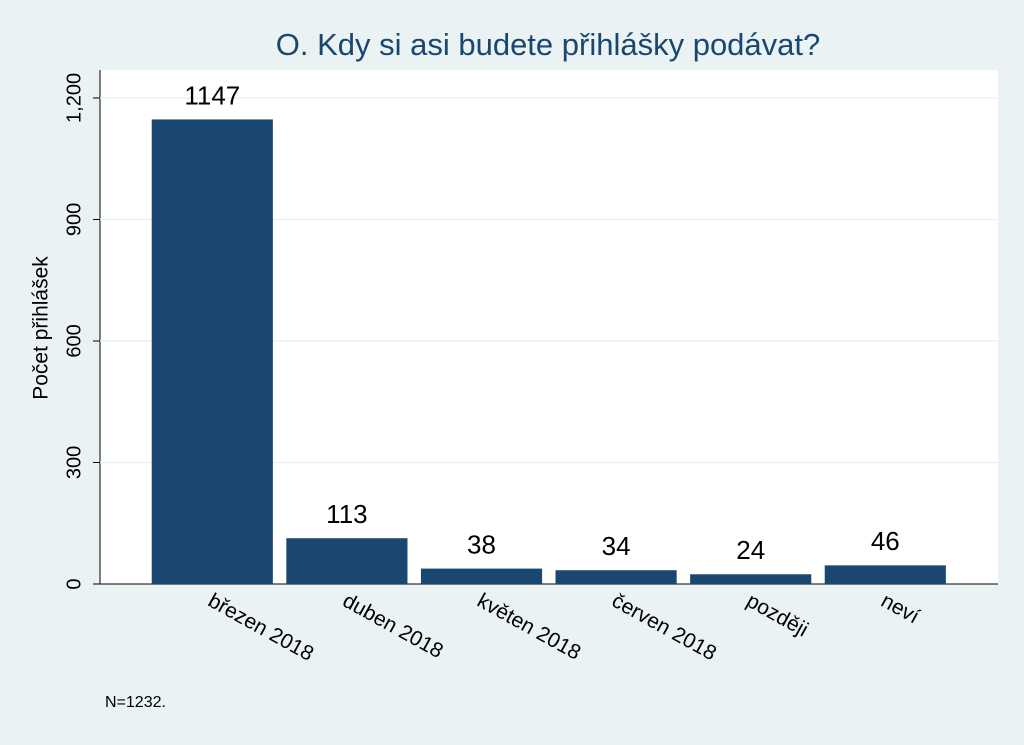 This screenshot has width=1024, height=745. I want to click on data-label: 38, so click(481, 544).